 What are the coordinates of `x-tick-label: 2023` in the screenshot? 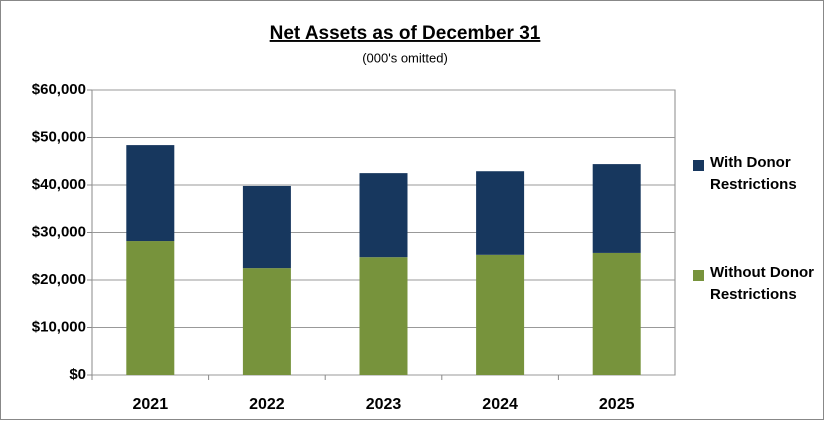 It's located at (384, 404).